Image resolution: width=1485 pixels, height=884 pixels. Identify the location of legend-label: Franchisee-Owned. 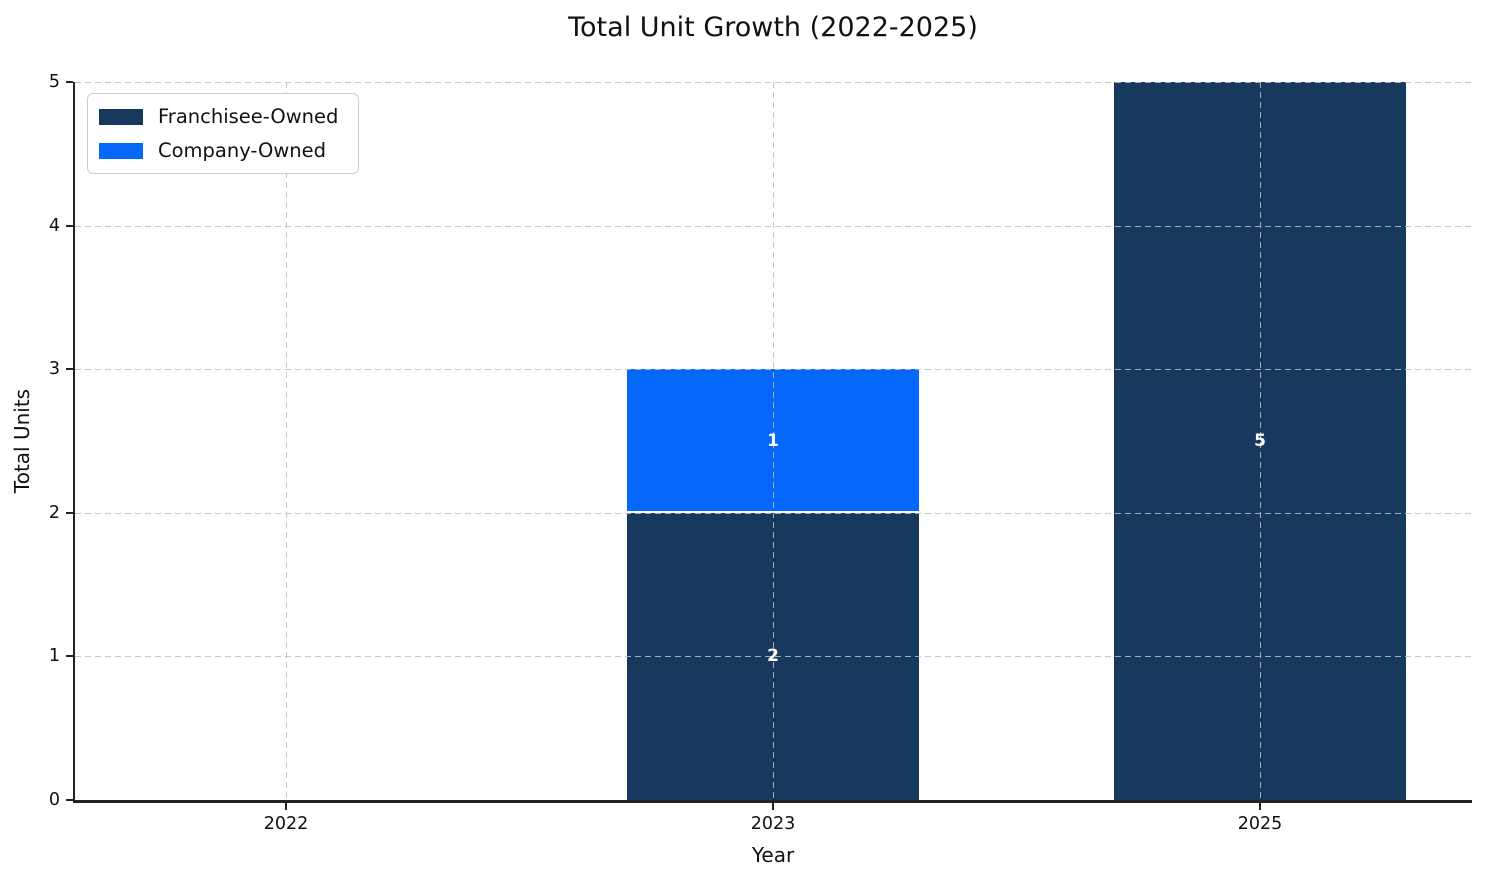
(248, 116).